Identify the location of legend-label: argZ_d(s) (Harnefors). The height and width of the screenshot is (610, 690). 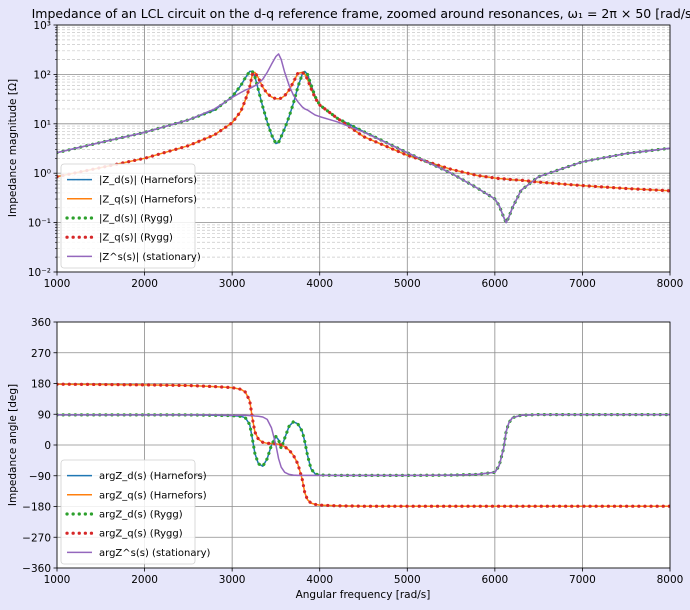
(153, 476).